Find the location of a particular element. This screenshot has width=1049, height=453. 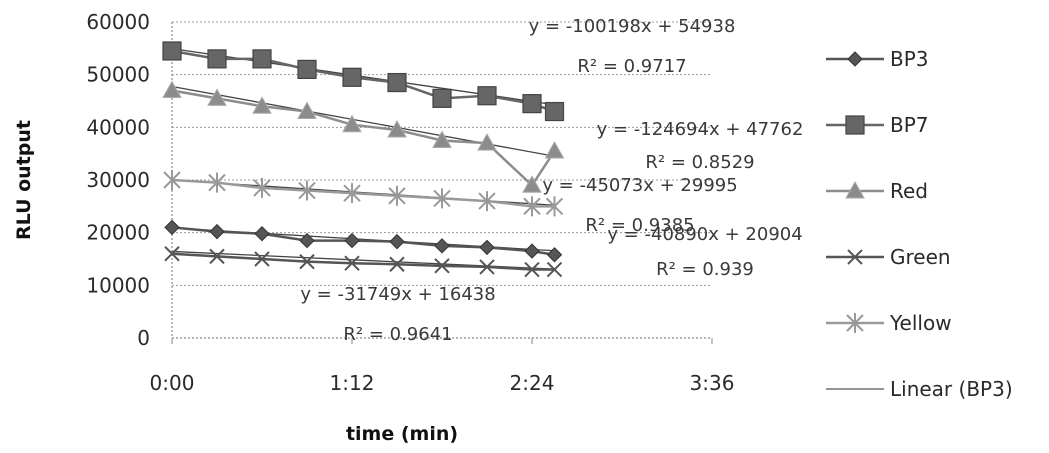

legend-item-red: Red is located at coordinates (877, 191).